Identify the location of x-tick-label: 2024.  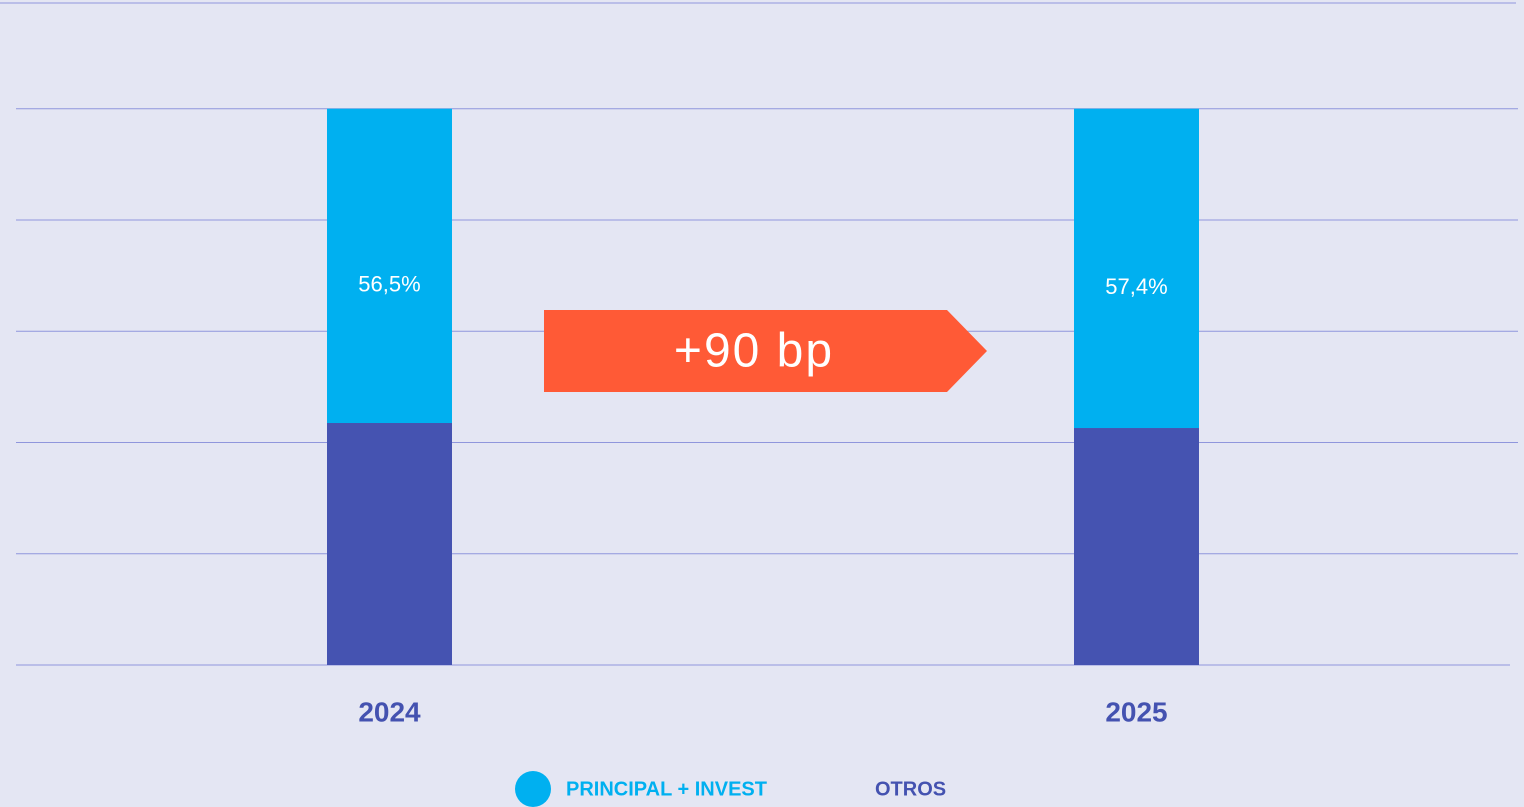
(389, 711).